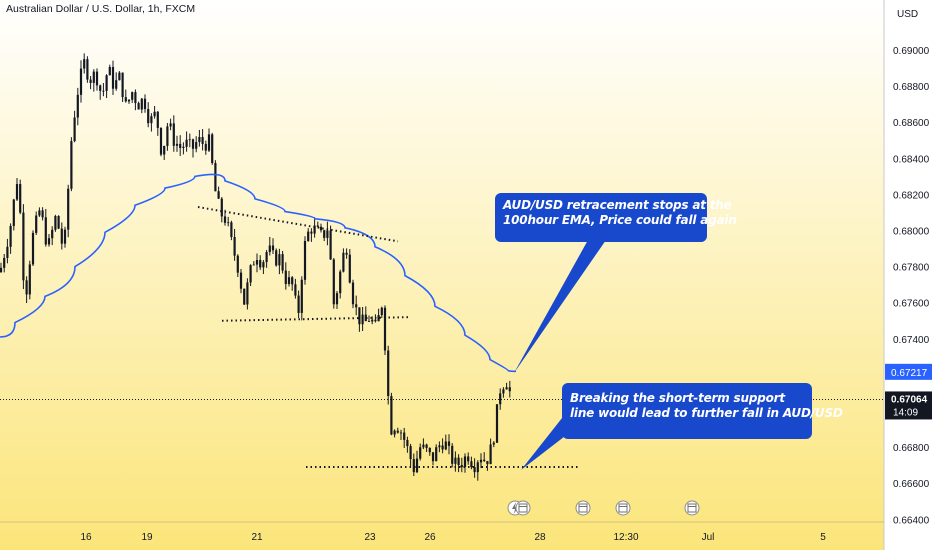 This screenshot has height=550, width=932. Describe the element at coordinates (147, 537) in the screenshot. I see `time-tick-label: 19` at that location.